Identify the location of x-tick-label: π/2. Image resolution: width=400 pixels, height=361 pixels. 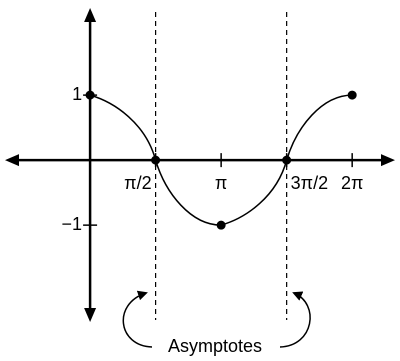
(137, 183).